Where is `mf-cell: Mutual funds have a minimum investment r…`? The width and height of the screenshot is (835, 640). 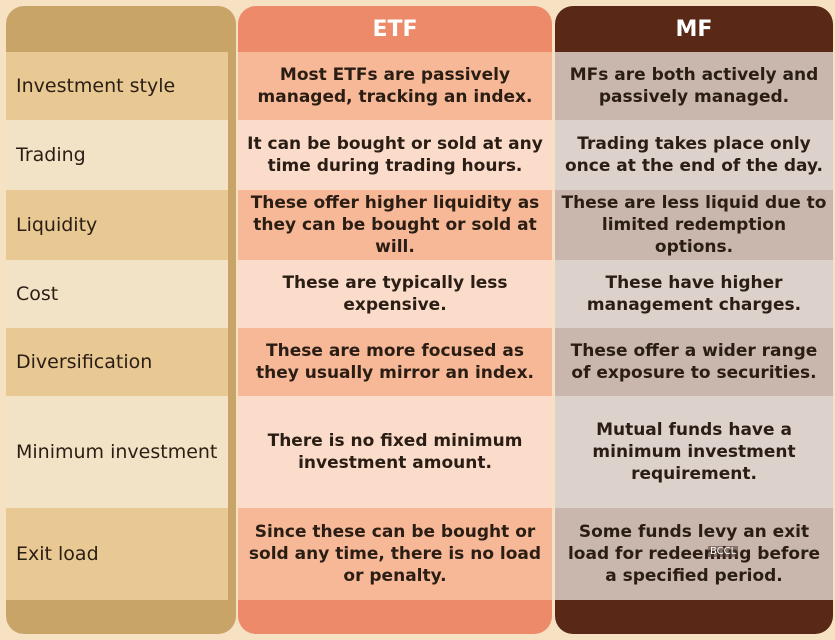 mf-cell: Mutual funds have a minimum investment r… is located at coordinates (694, 452).